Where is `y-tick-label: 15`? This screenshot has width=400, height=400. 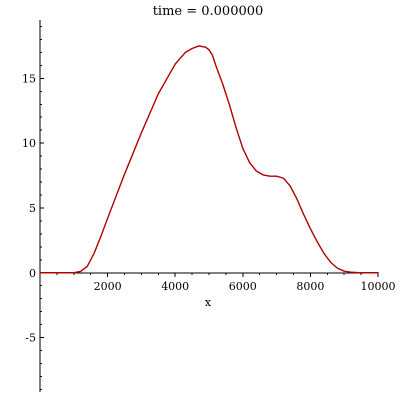
y-tick-label: 15 is located at coordinates (29, 78).